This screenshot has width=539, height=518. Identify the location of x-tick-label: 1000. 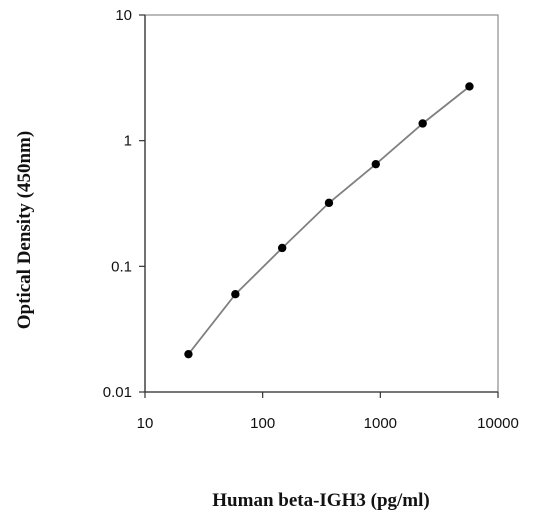
(380, 423).